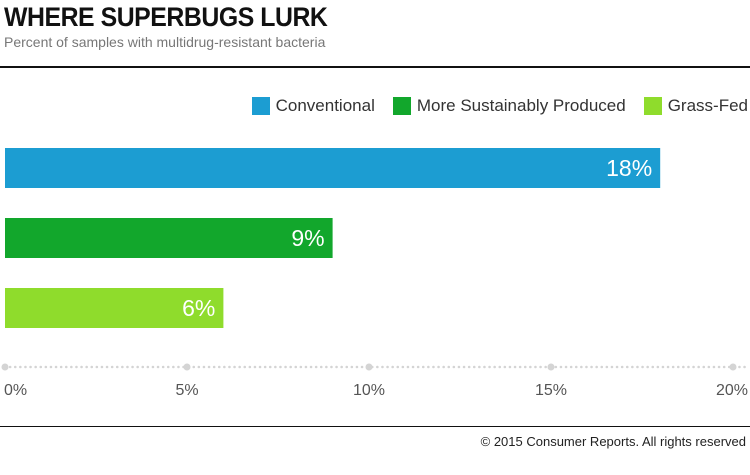 This screenshot has height=475, width=750. I want to click on legend-item-conventional: Conventional, so click(313, 106).